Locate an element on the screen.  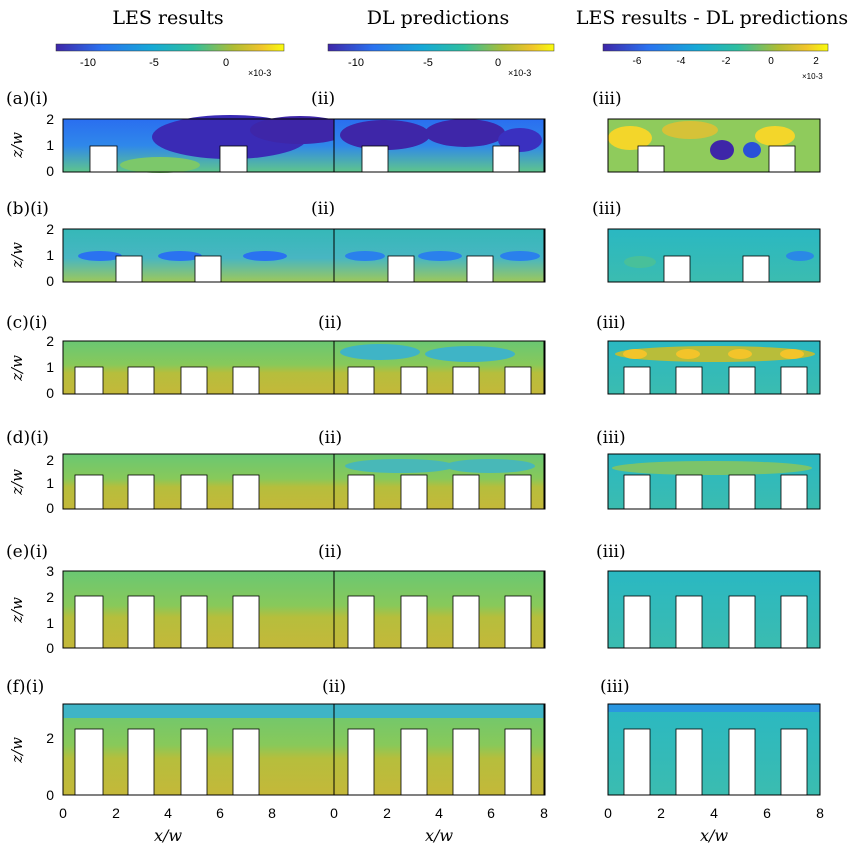
colorbar-tick: -6 is located at coordinates (637, 61).